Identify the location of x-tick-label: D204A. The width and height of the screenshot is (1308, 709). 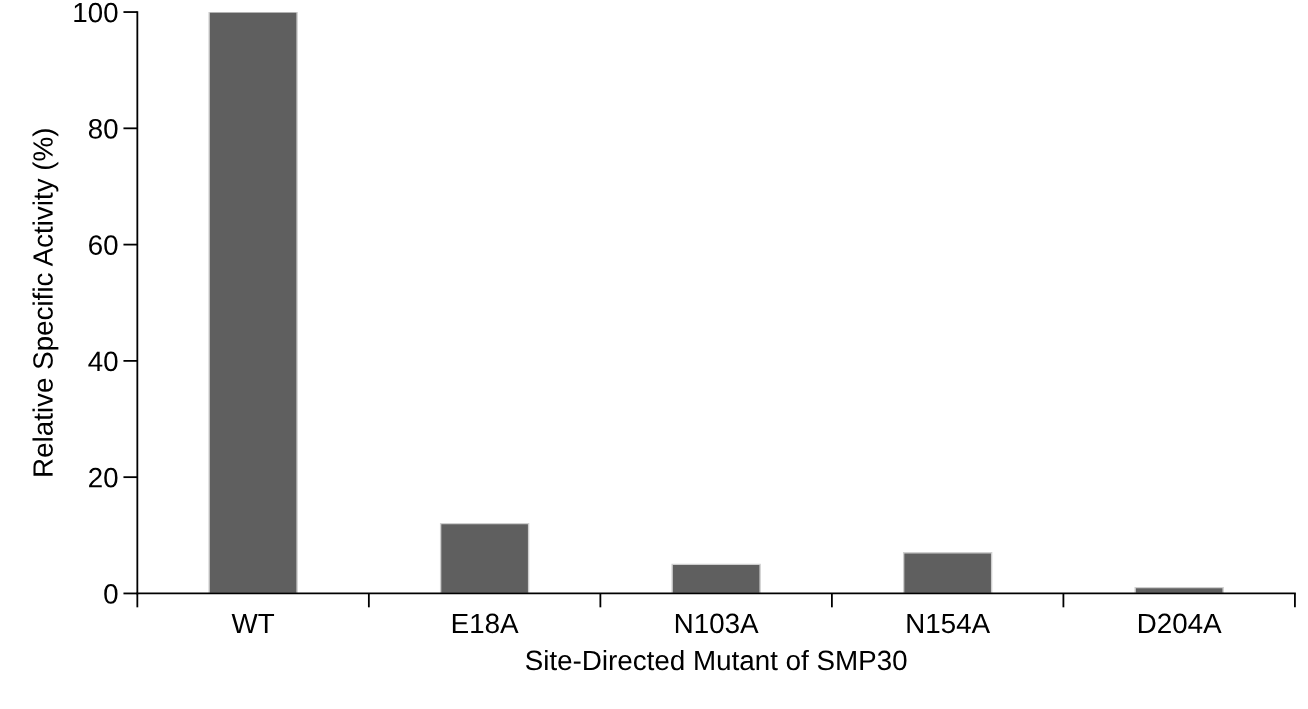
(1180, 623).